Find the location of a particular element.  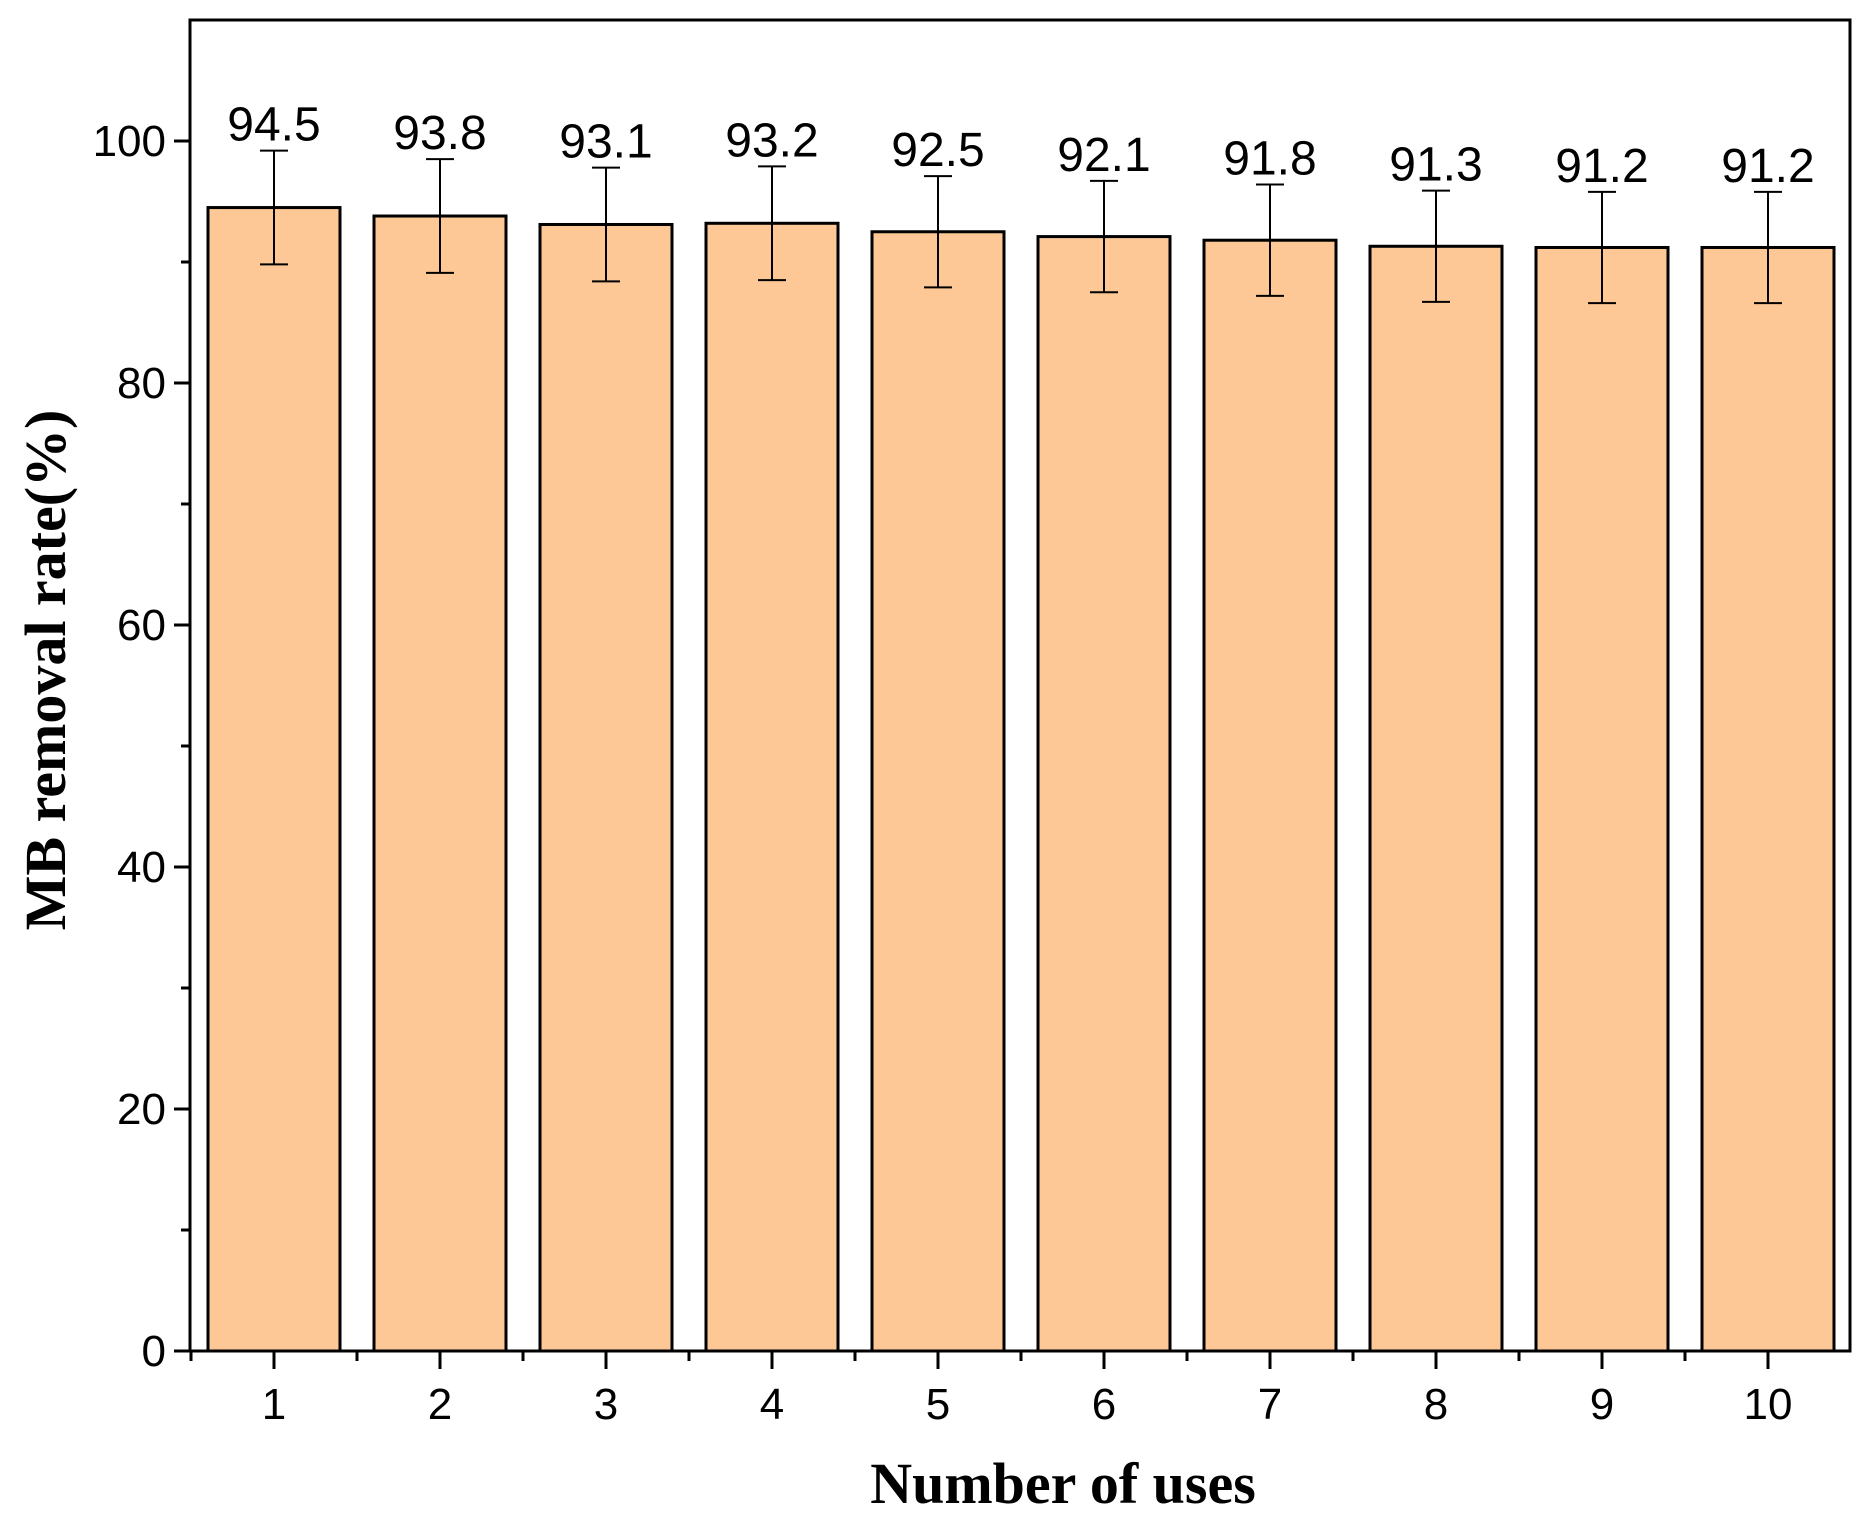

data-label-9: 91.2 is located at coordinates (1601, 166).